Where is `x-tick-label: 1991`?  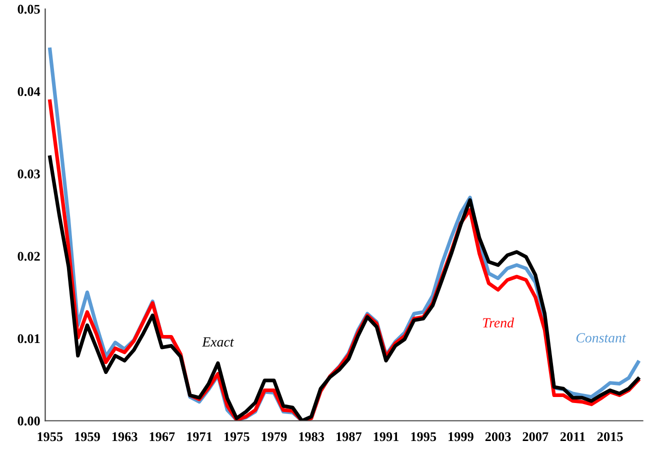 x-tick-label: 1991 is located at coordinates (386, 437).